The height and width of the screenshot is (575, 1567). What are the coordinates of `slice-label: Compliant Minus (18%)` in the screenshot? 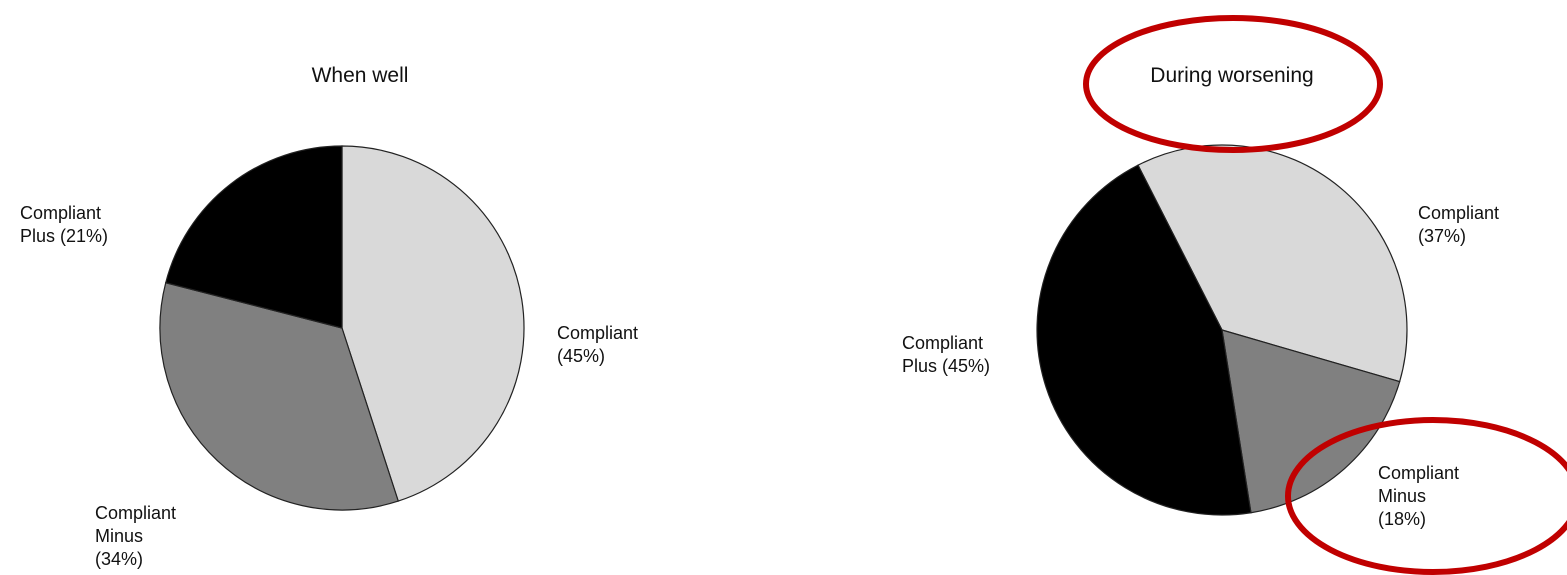 It's located at (1428, 496).